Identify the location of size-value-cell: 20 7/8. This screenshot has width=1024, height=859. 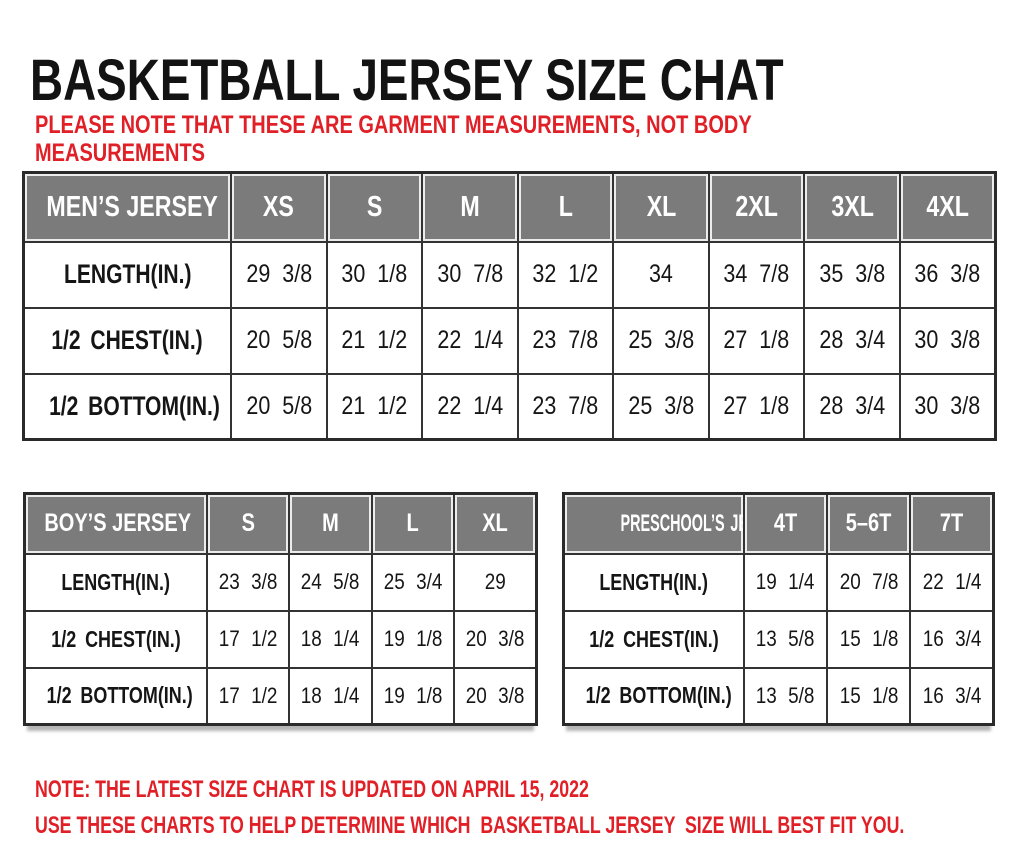
(869, 582).